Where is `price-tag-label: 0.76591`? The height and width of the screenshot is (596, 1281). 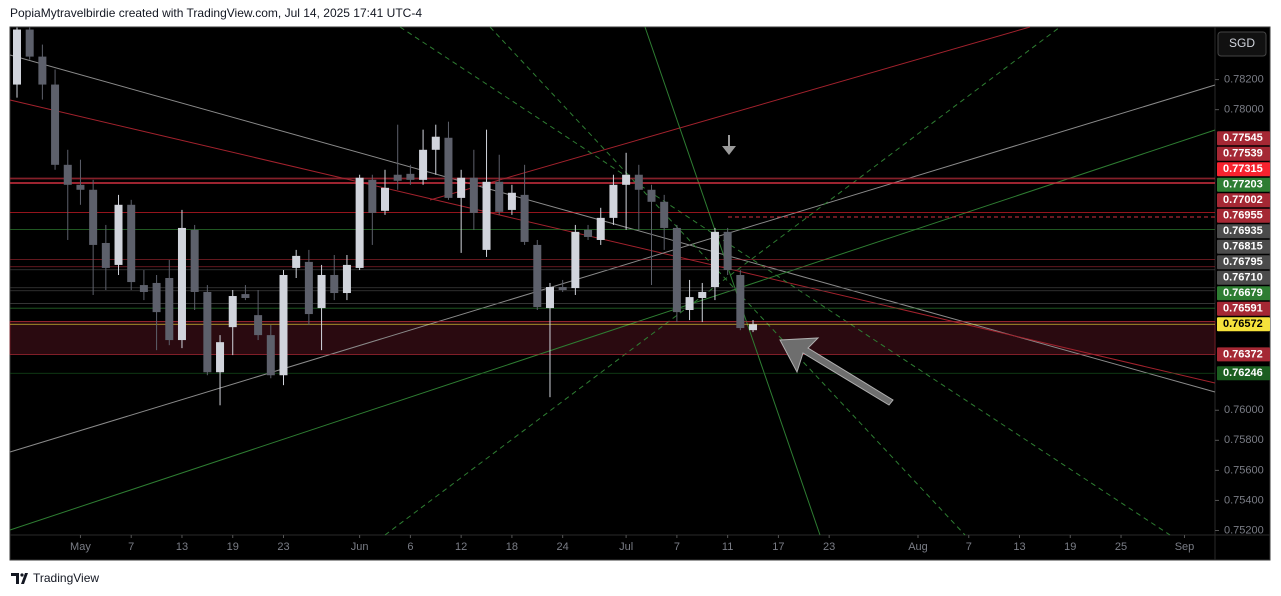 price-tag-label: 0.76591 is located at coordinates (1243, 309).